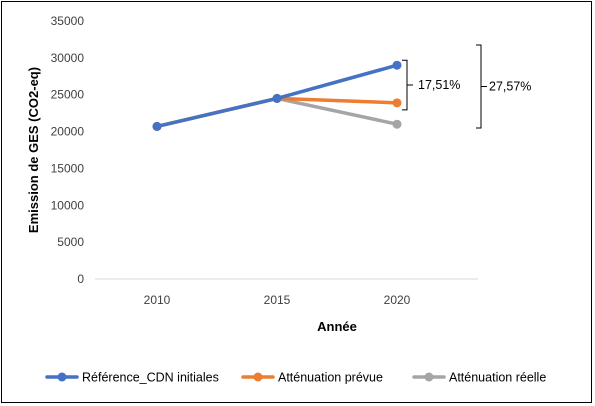  I want to click on y-axis-ticks: 0 5000 10000 15000 20000 25000 30000 35000, so click(68, 150).